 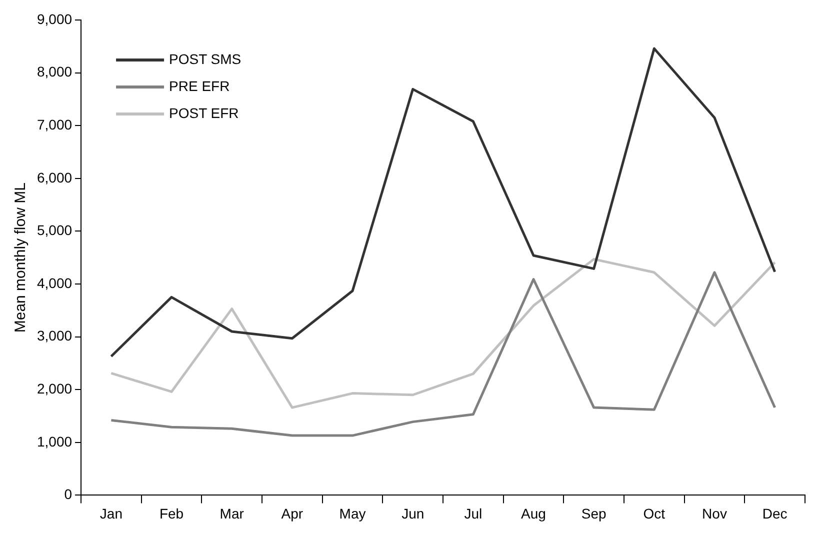 I want to click on x-tick-label: Jun, so click(x=413, y=513).